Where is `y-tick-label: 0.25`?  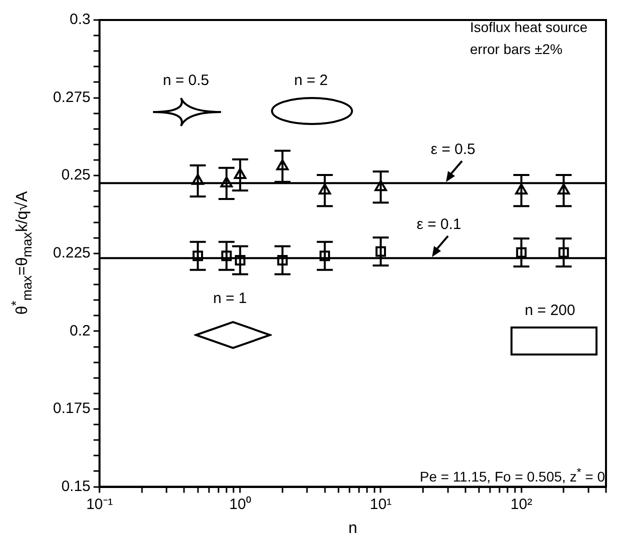 y-tick-label: 0.25 is located at coordinates (76, 175).